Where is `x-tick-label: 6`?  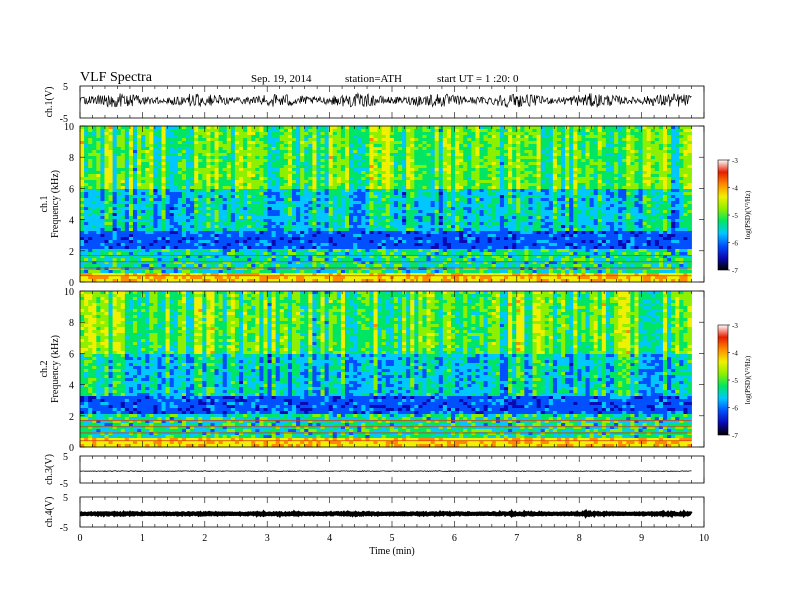
x-tick-label: 6 is located at coordinates (454, 538).